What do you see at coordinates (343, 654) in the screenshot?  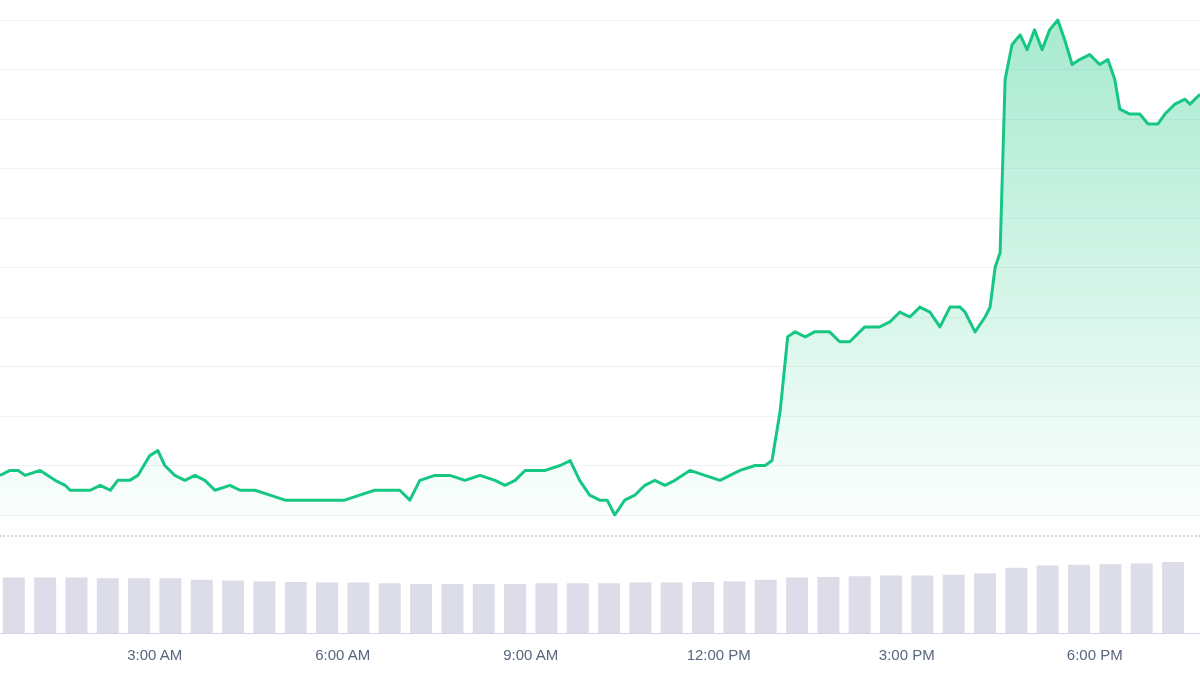 I see `x-tick-label: 6:00 AM` at bounding box center [343, 654].